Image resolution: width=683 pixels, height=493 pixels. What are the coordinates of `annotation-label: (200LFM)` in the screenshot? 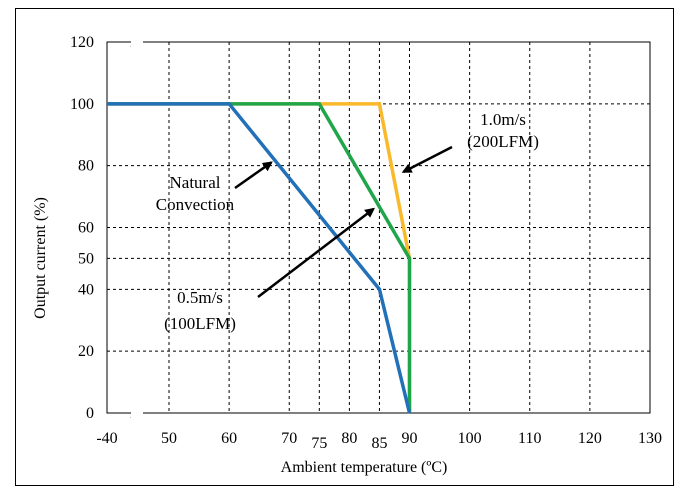 It's located at (503, 141).